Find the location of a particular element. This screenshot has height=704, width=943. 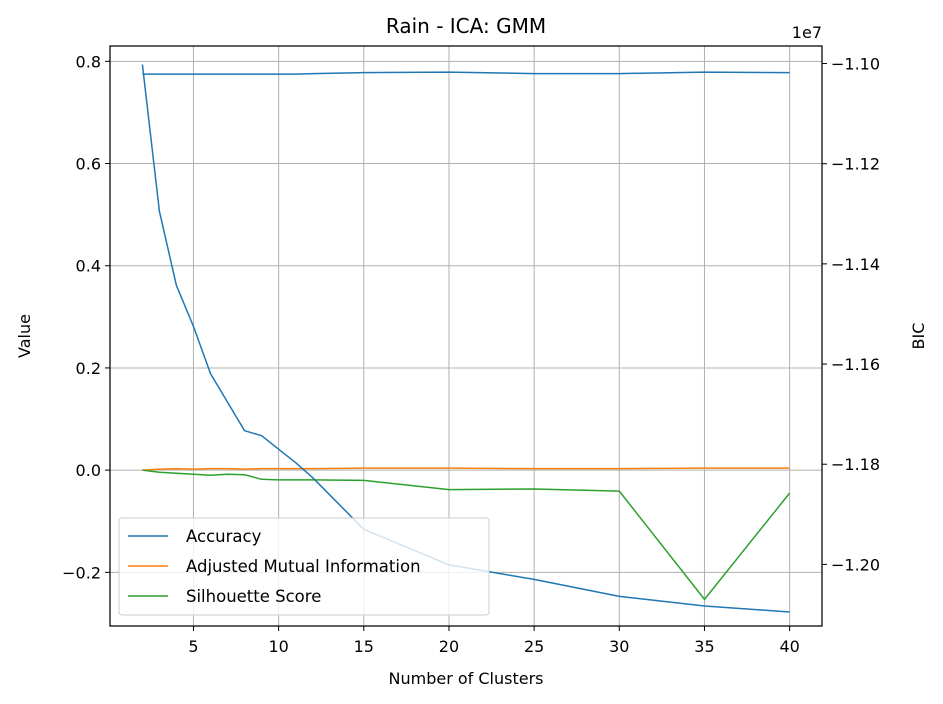

y-right-tick-label: −1.10 is located at coordinates (855, 64).